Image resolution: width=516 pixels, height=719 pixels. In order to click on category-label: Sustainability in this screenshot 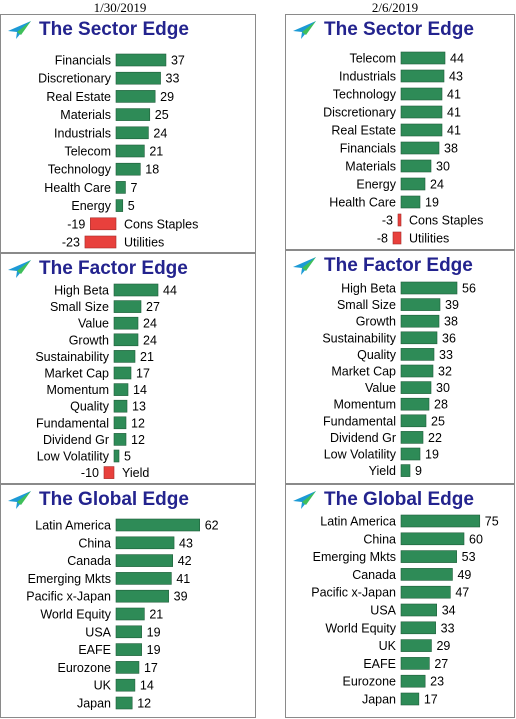, I will do `click(359, 338)`.